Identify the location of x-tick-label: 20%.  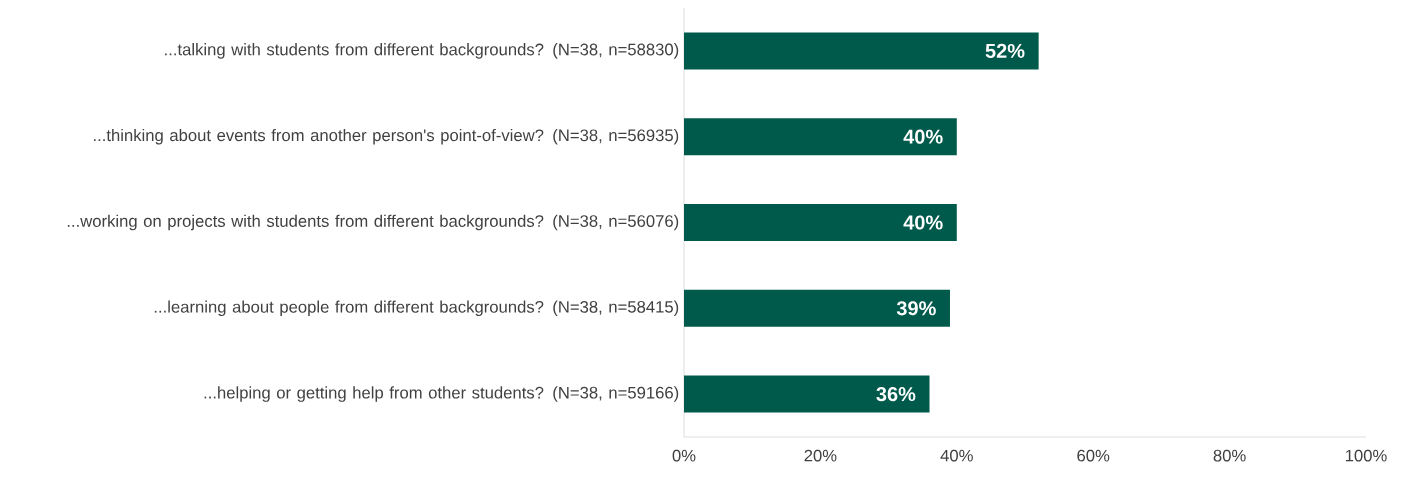
(820, 455).